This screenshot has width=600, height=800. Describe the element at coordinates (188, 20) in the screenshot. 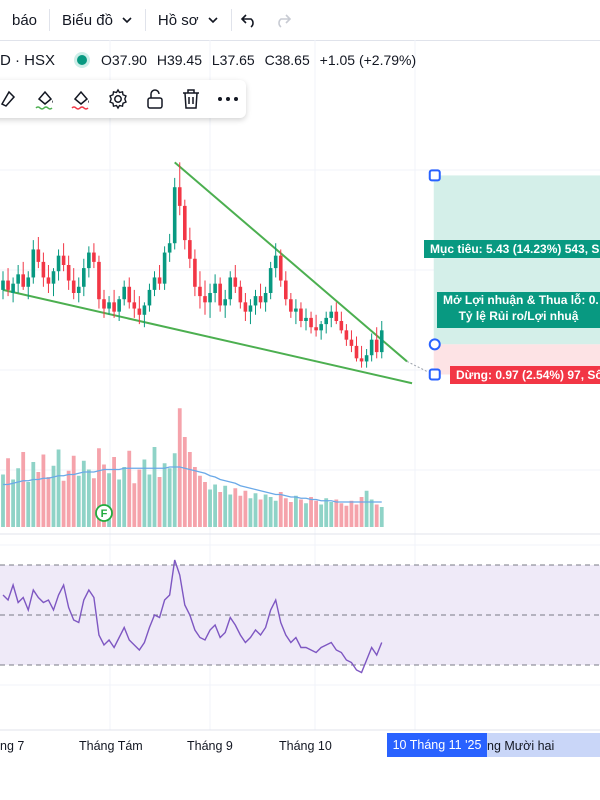

I see `profile-menu-button: Hồ sơ` at that location.